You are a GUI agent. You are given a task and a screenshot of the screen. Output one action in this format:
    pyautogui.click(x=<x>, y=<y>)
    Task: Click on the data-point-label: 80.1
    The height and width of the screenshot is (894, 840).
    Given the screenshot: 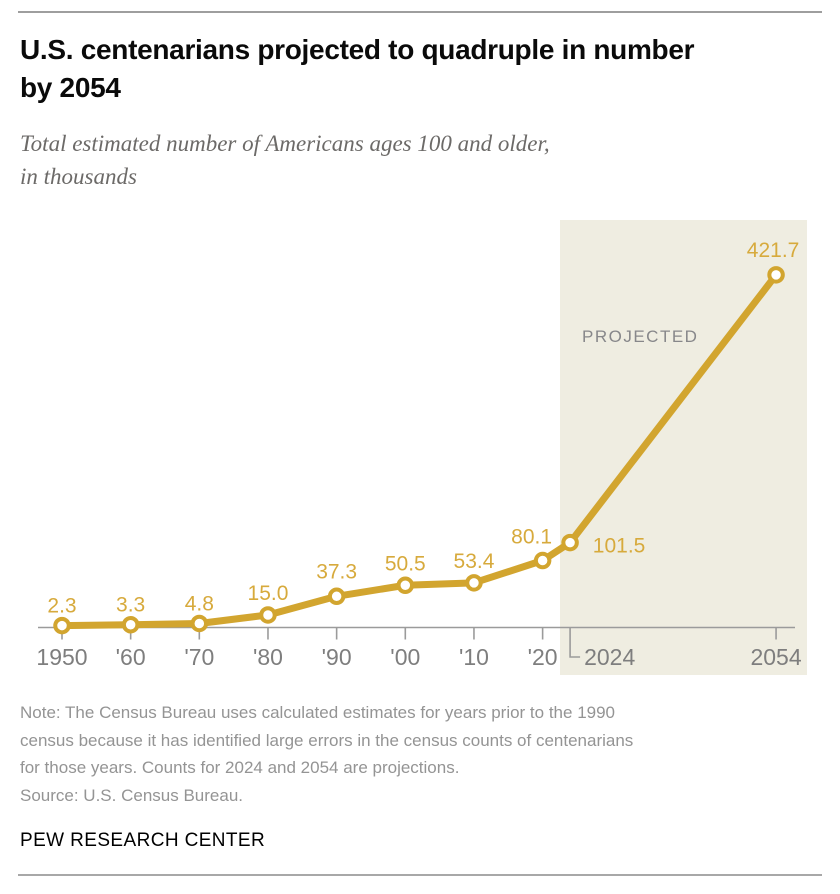 What is the action you would take?
    pyautogui.click(x=531, y=537)
    